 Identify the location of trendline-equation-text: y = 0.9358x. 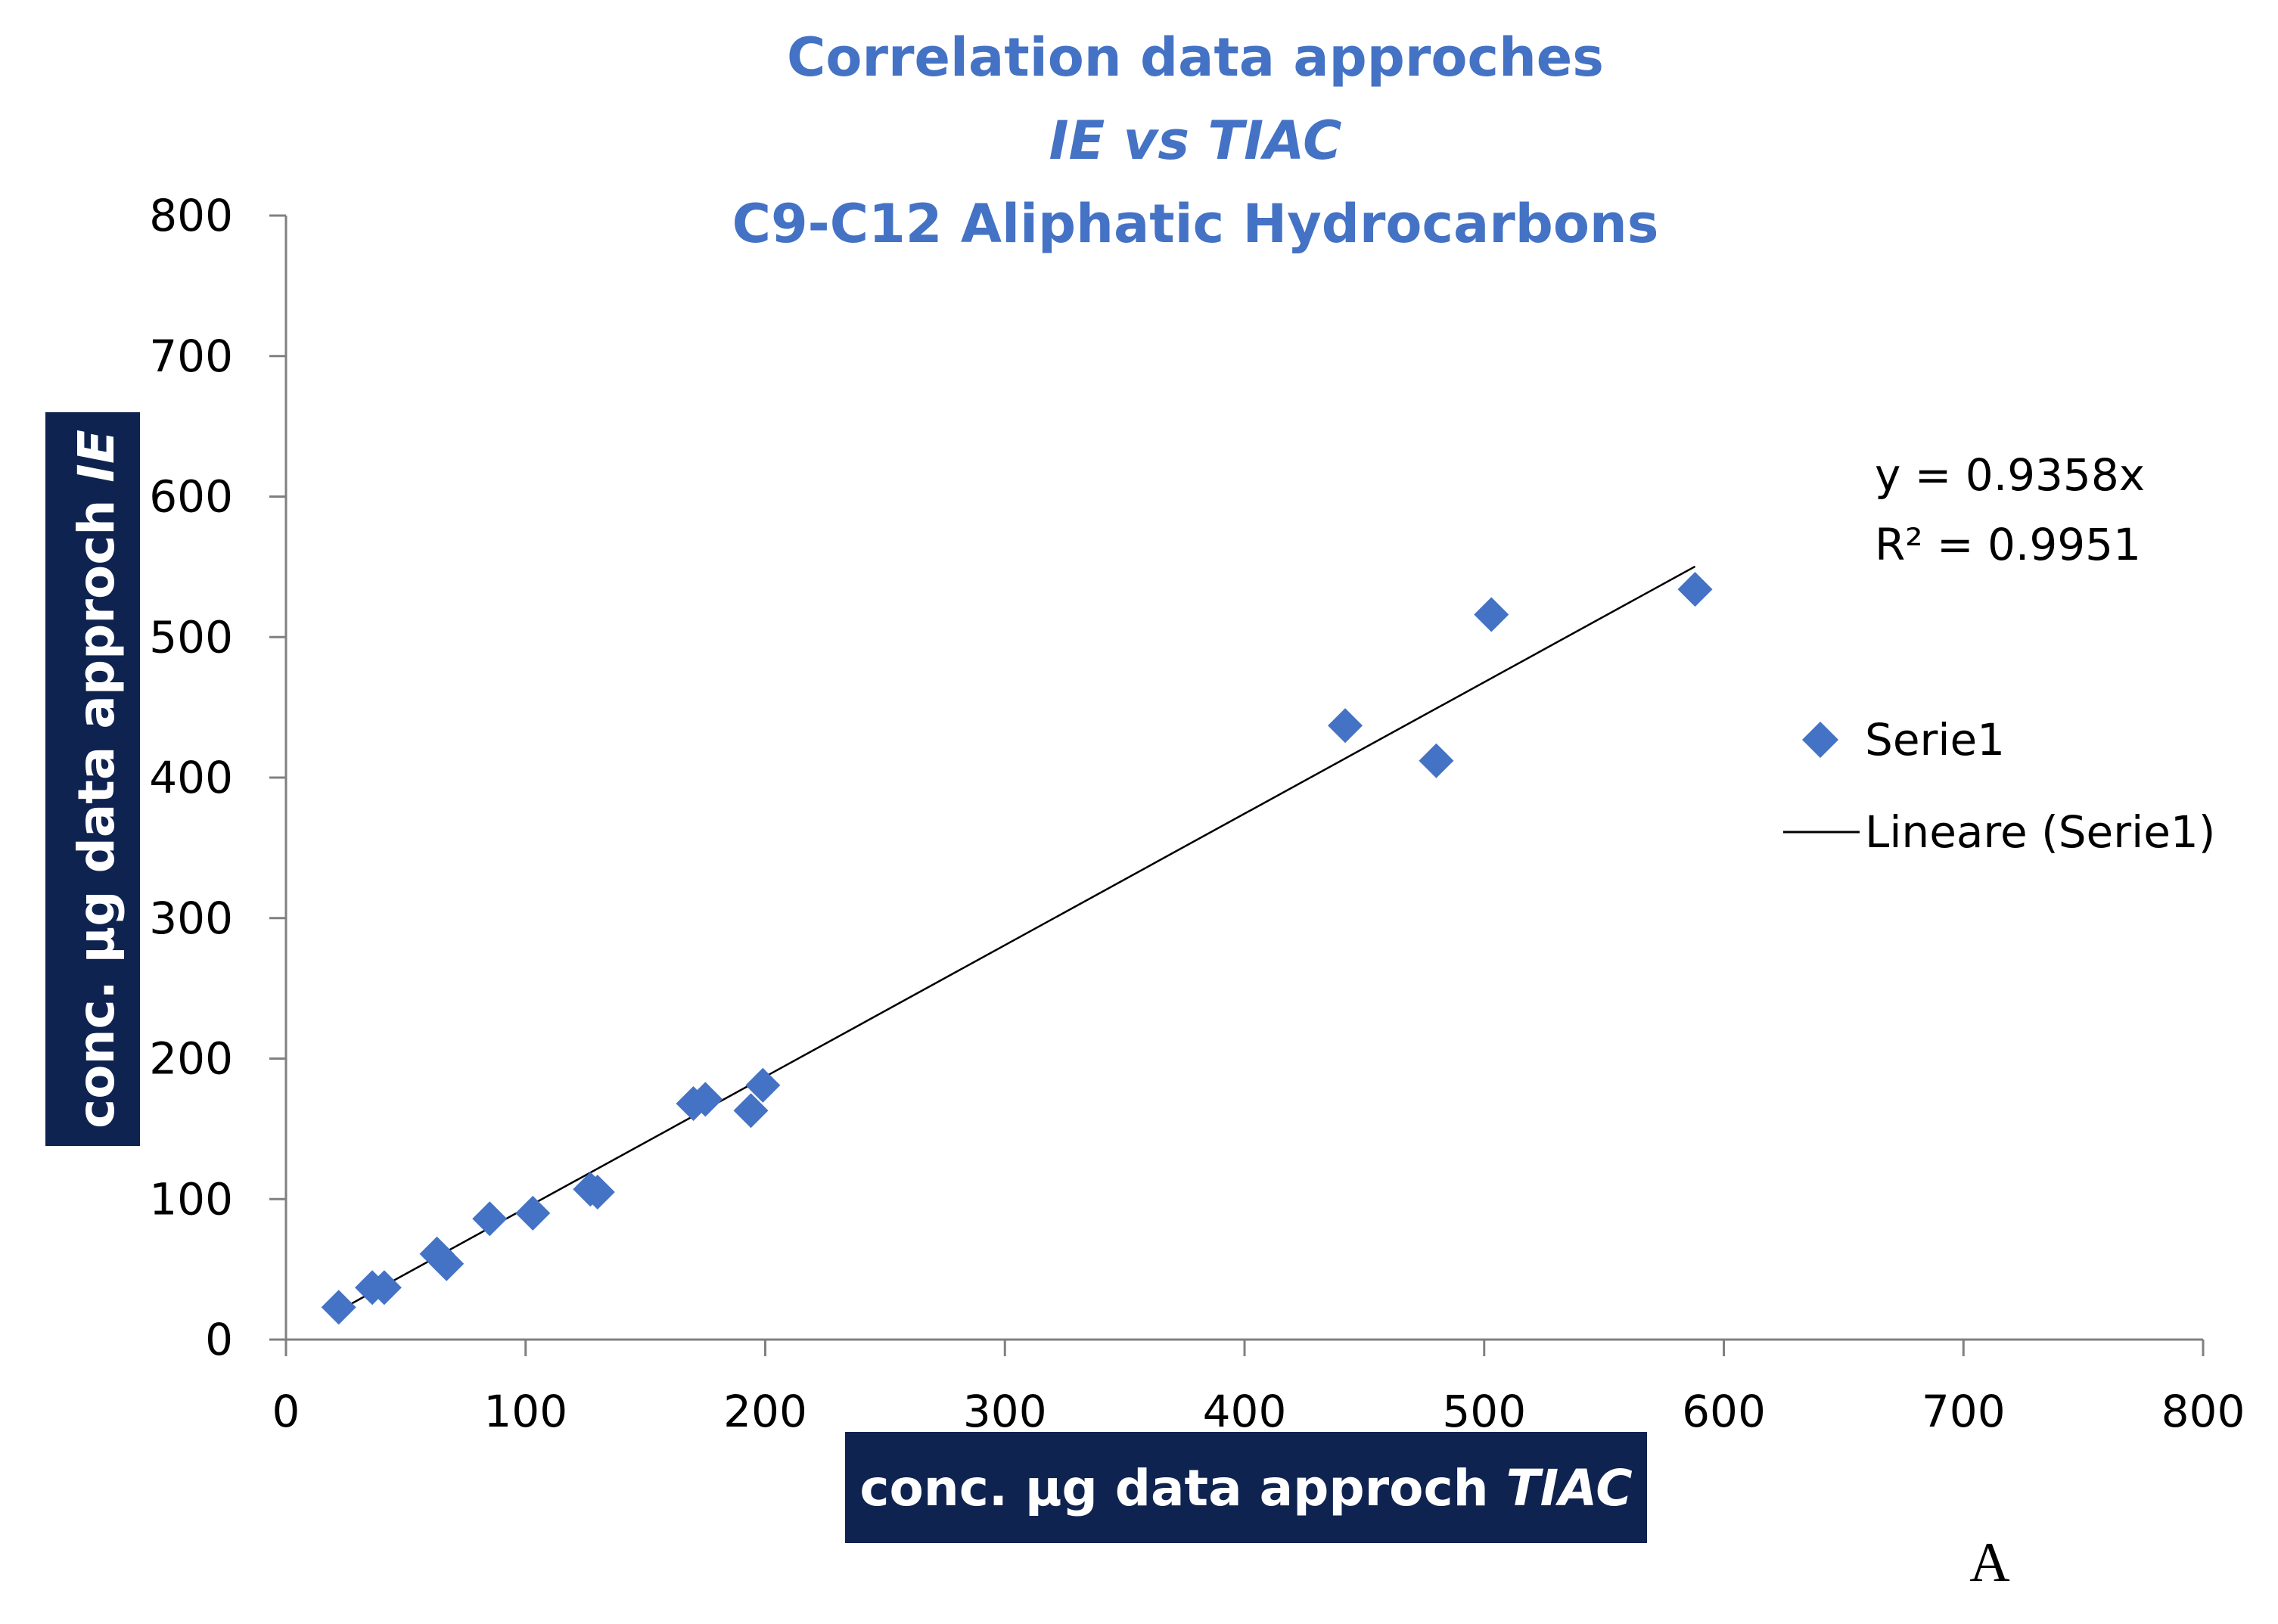
(2010, 475).